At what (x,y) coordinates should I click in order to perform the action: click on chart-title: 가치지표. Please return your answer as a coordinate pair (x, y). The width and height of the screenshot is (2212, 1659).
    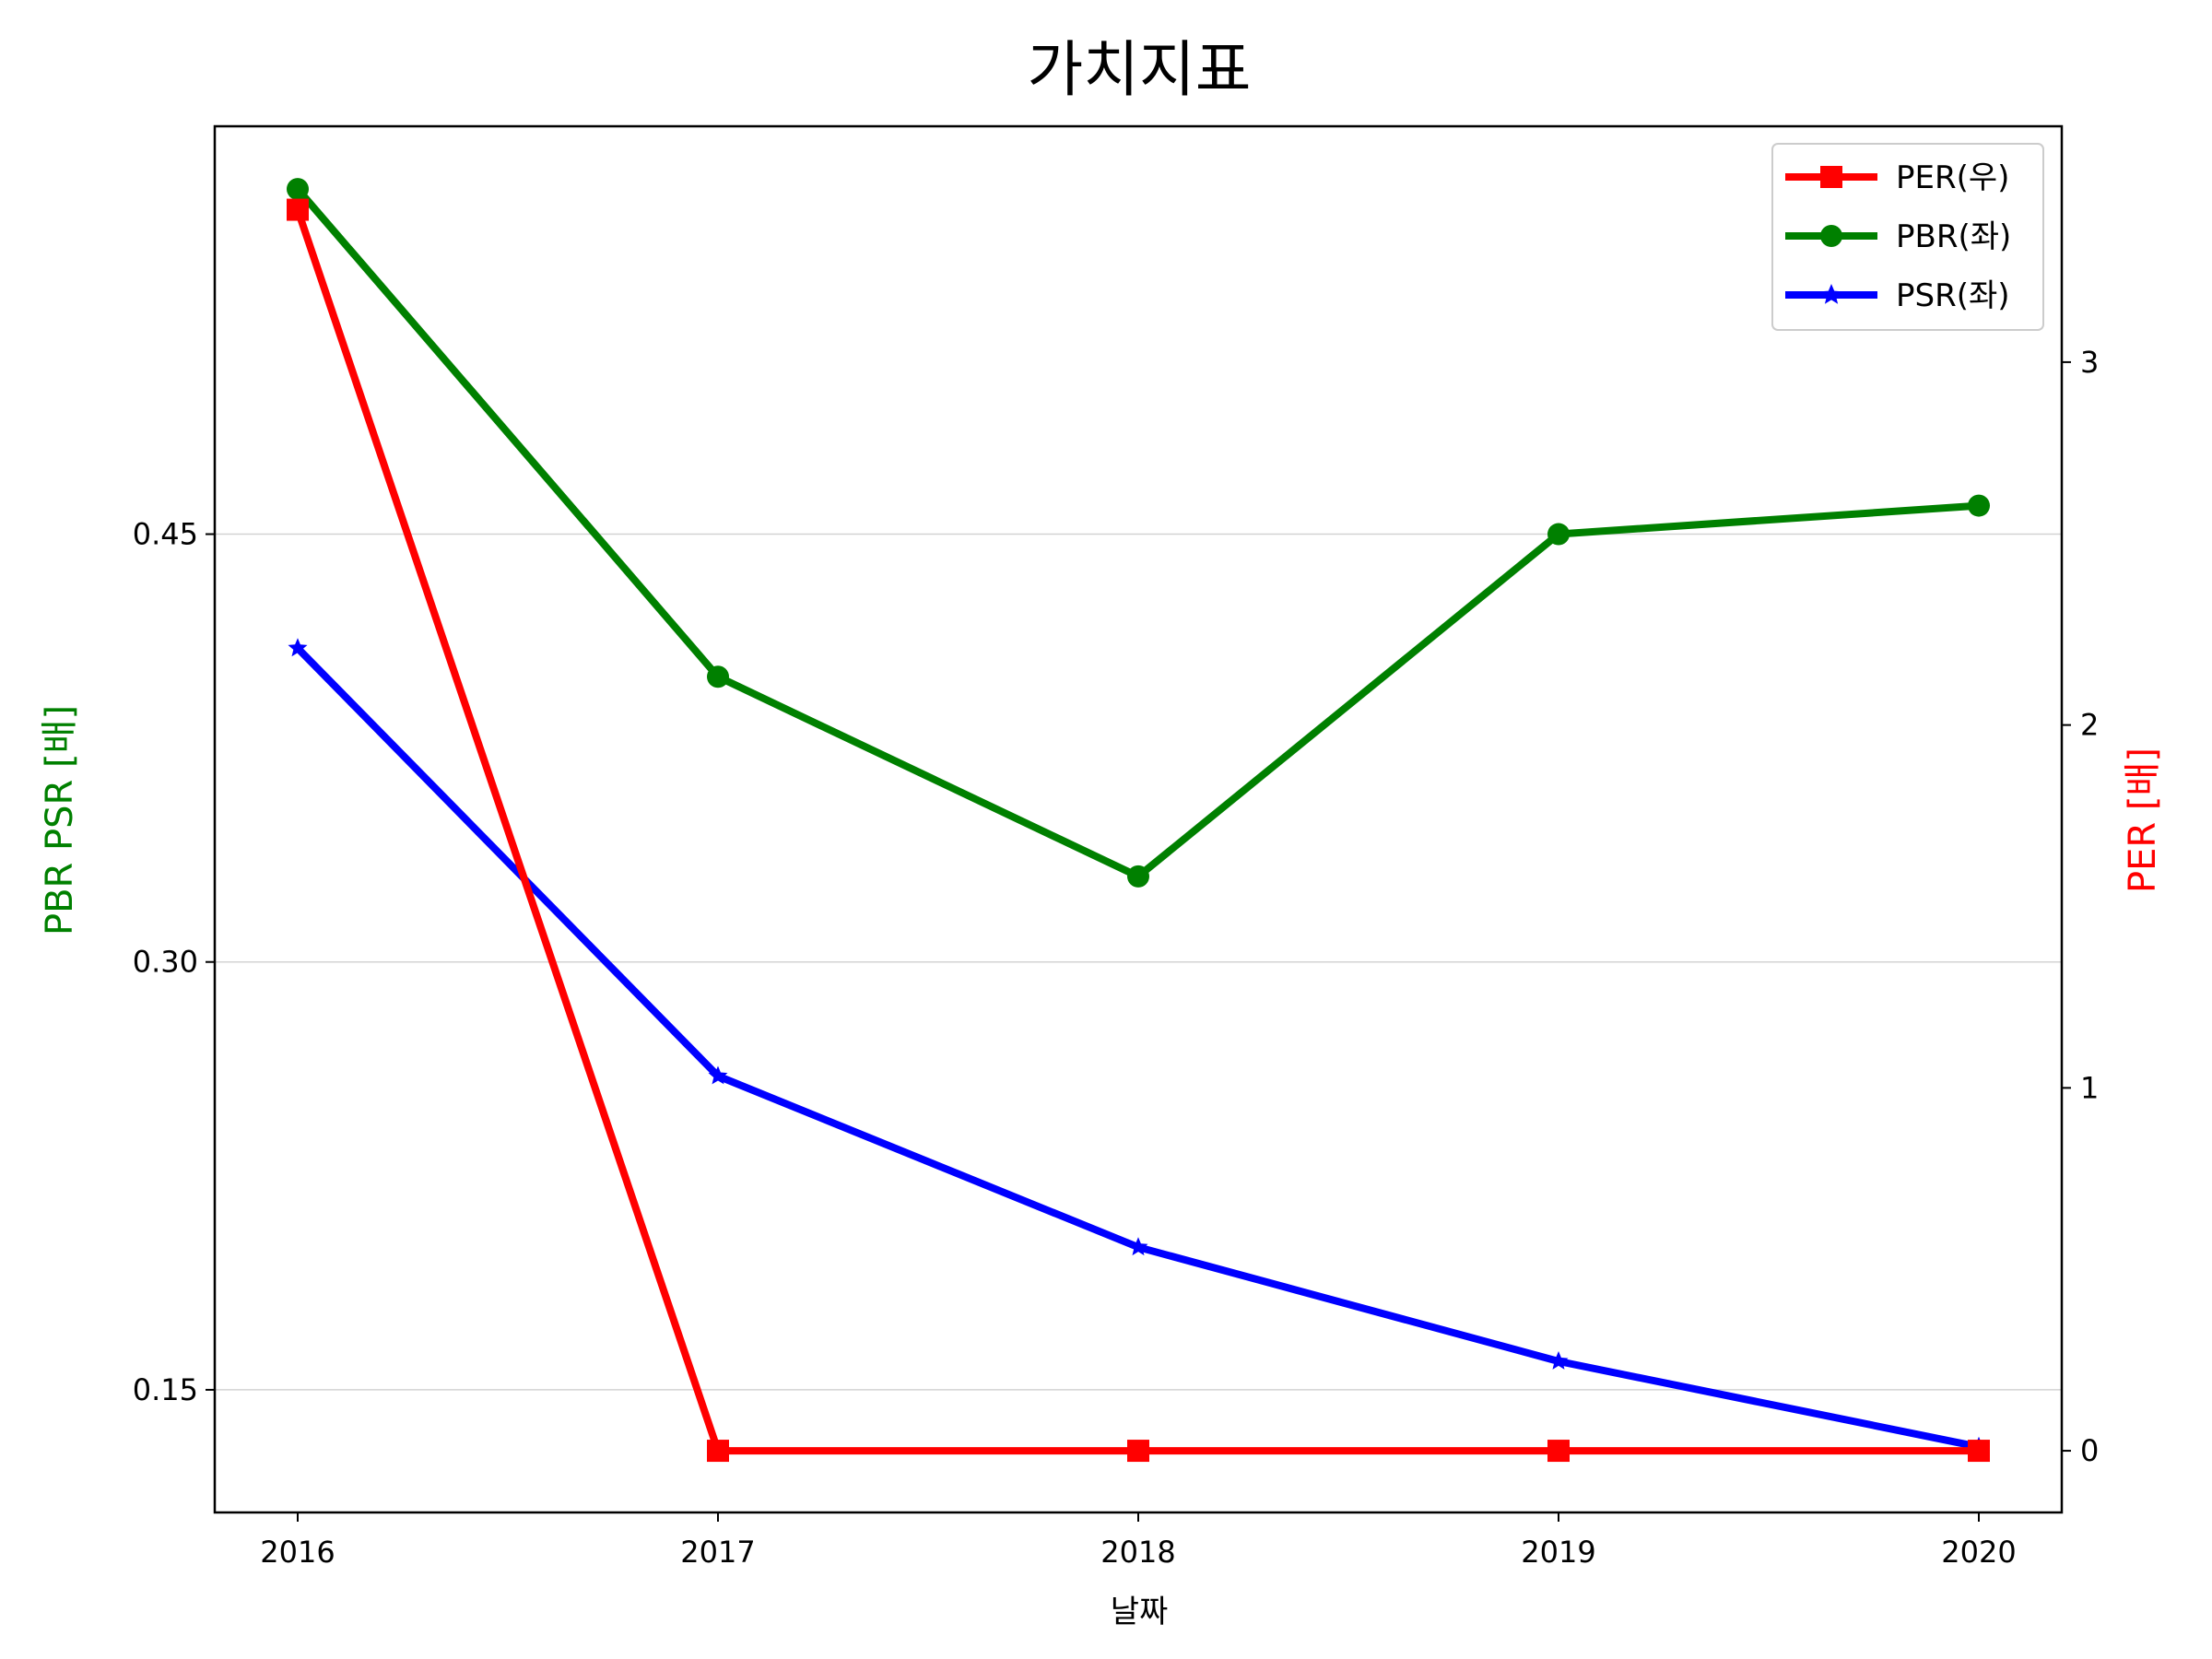
    Looking at the image, I should click on (1140, 69).